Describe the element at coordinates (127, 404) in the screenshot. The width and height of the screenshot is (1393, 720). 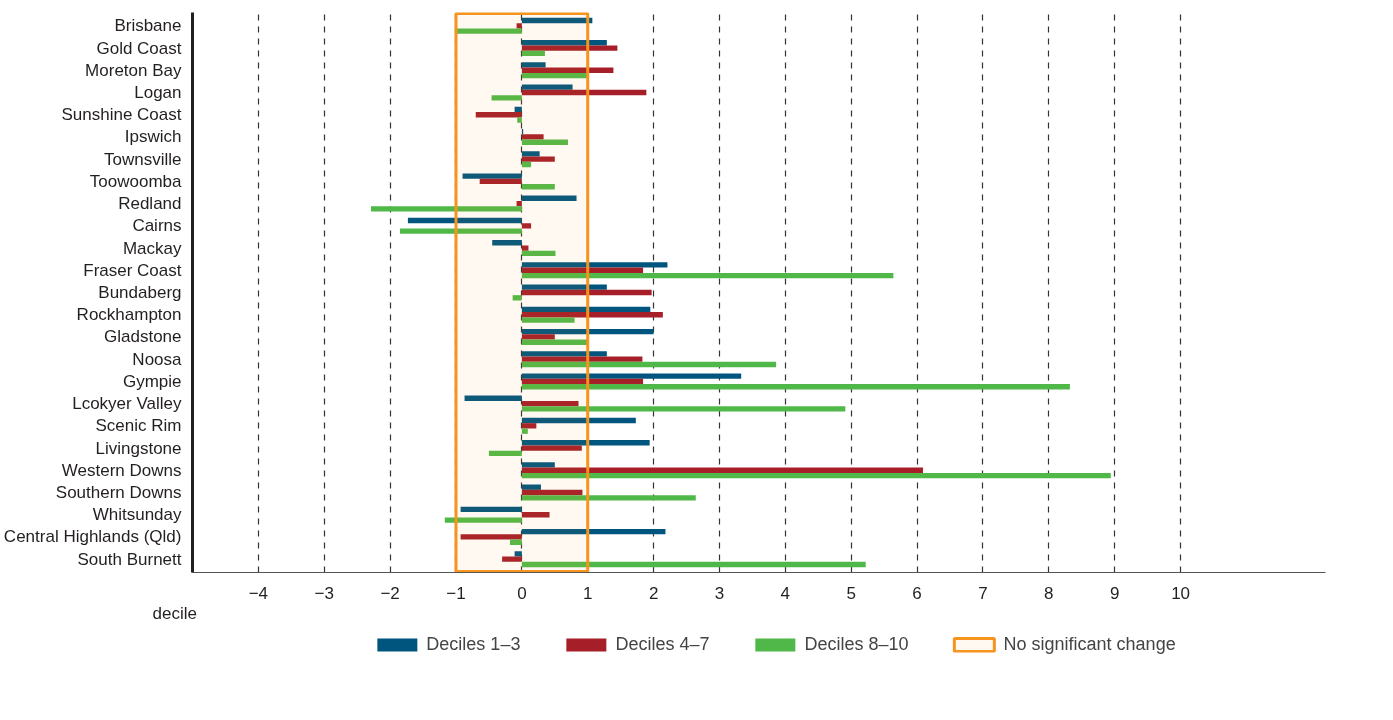
I see `y-tick-label: Lcokyer Valley` at that location.